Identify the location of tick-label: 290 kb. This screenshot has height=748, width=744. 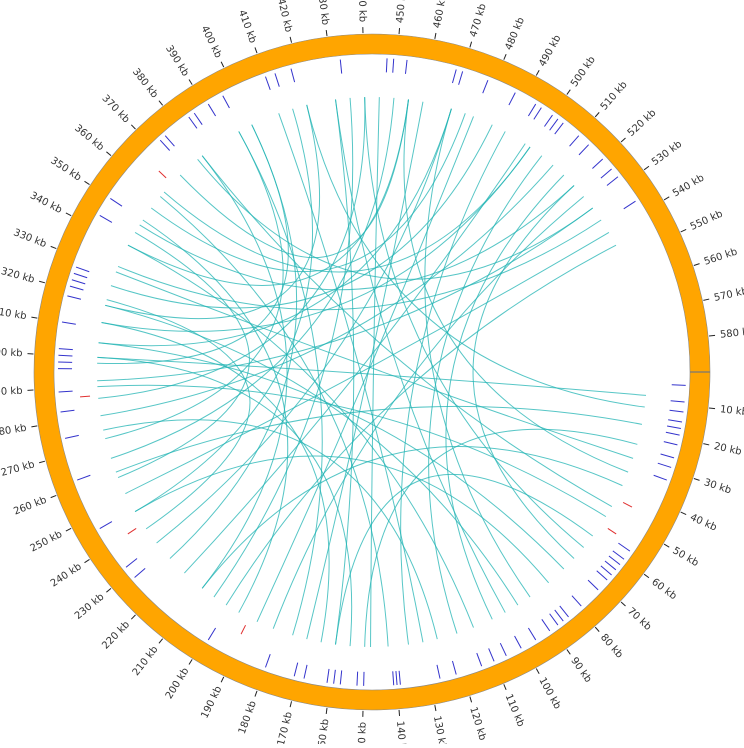
(11, 392).